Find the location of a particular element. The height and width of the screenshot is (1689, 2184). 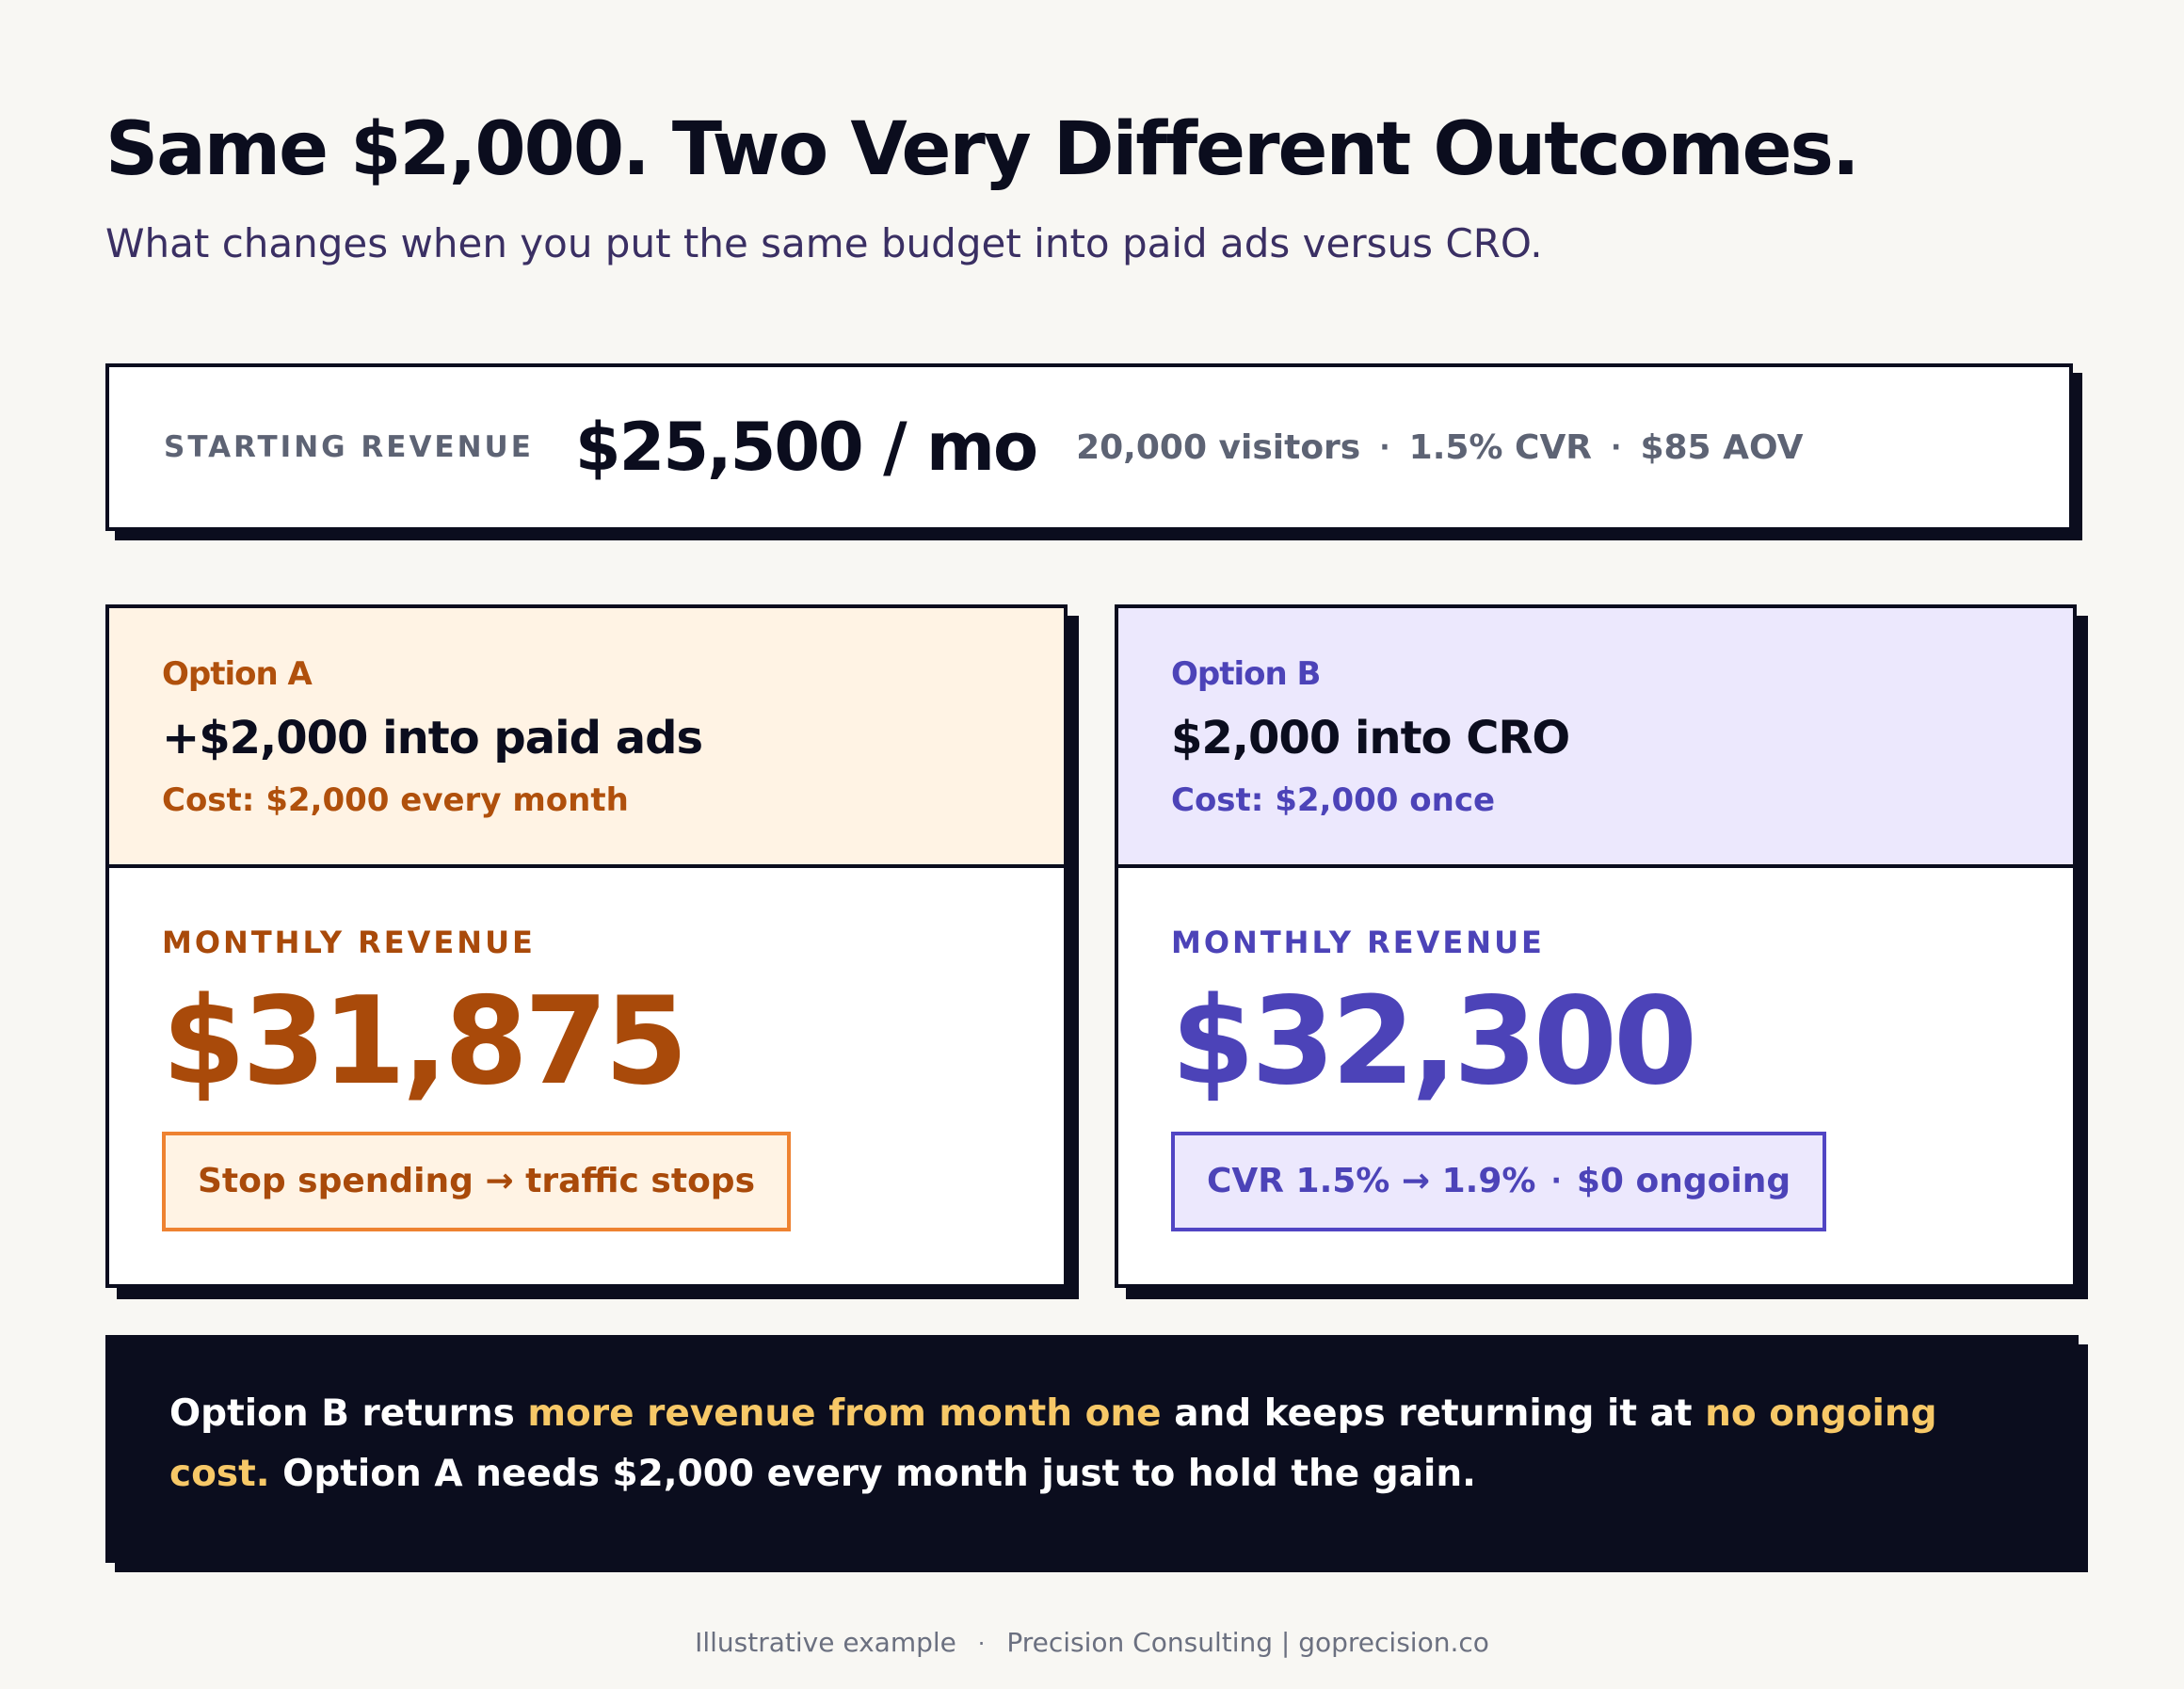

option-b-note-cvr: CVR 1.5% → 1.9% is located at coordinates (1371, 1182).